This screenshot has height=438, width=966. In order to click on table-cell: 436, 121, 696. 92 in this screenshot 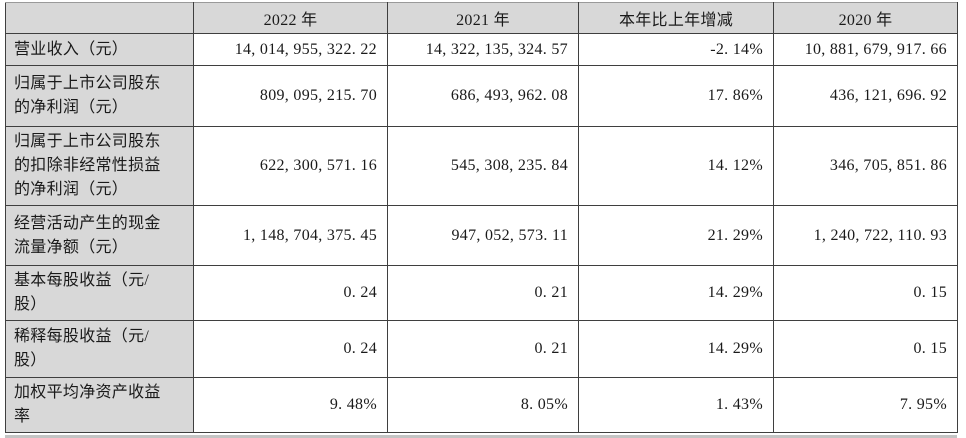, I will do `click(865, 96)`.